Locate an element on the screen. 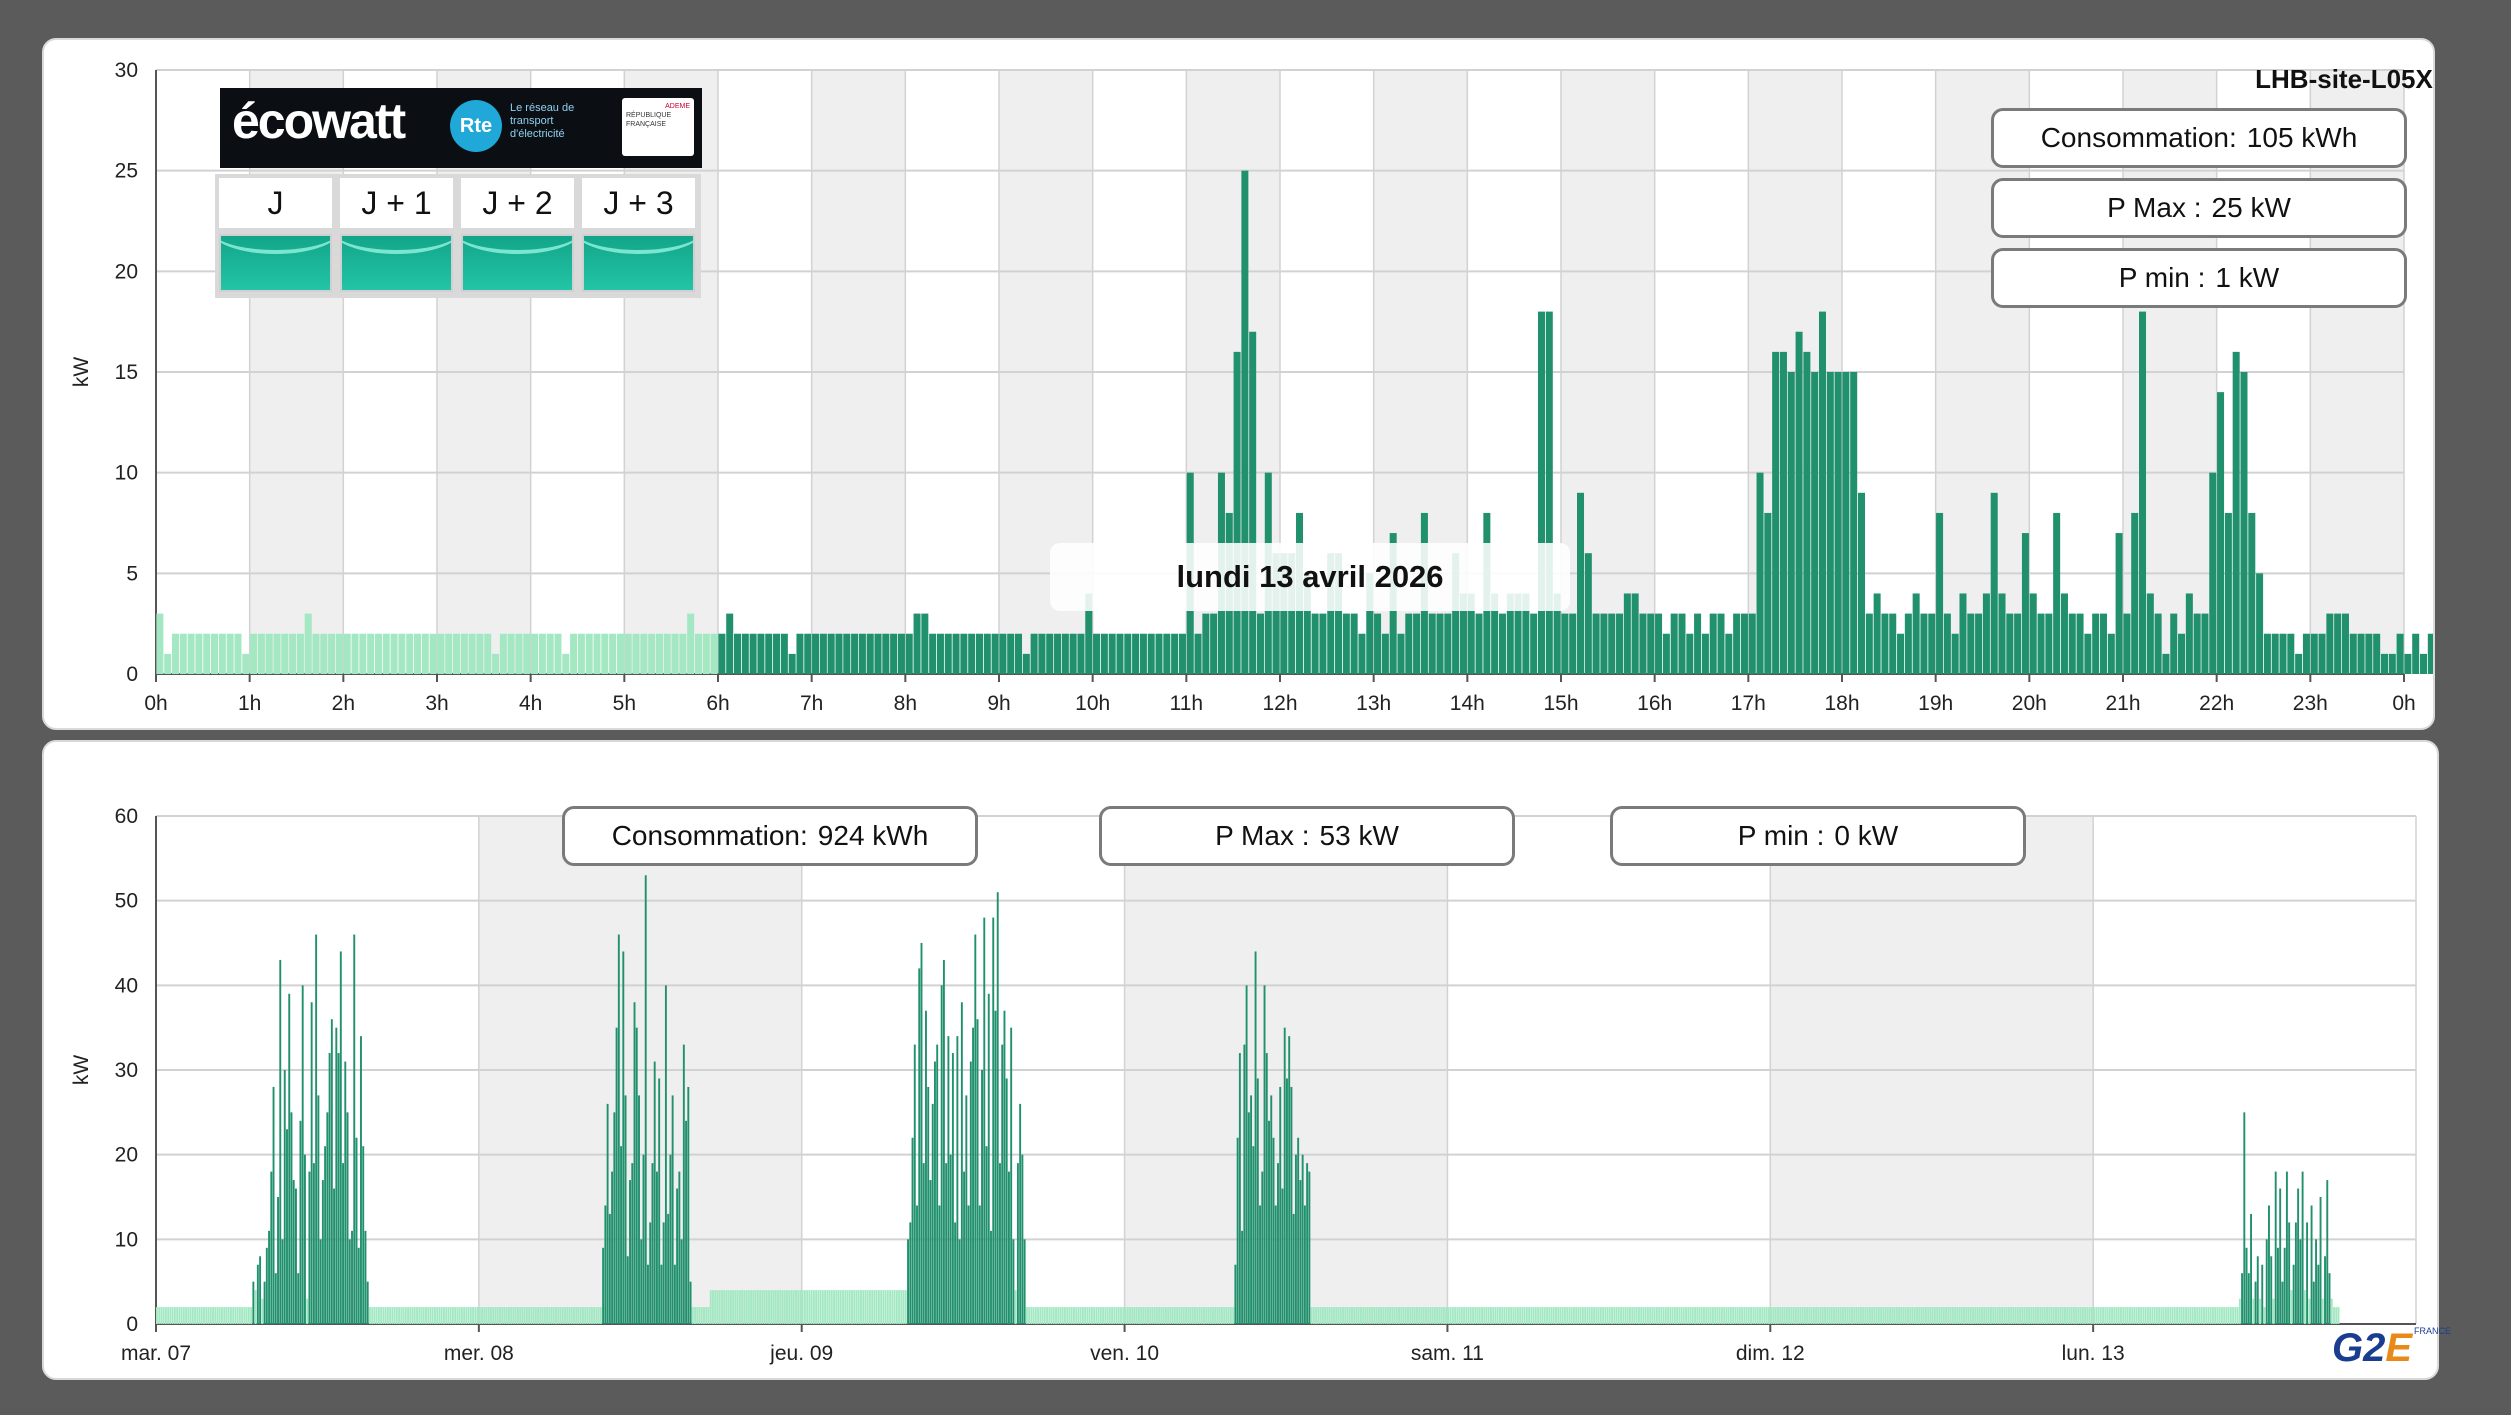 The width and height of the screenshot is (2511, 1415). x-tick-label: 17h is located at coordinates (1748, 703).